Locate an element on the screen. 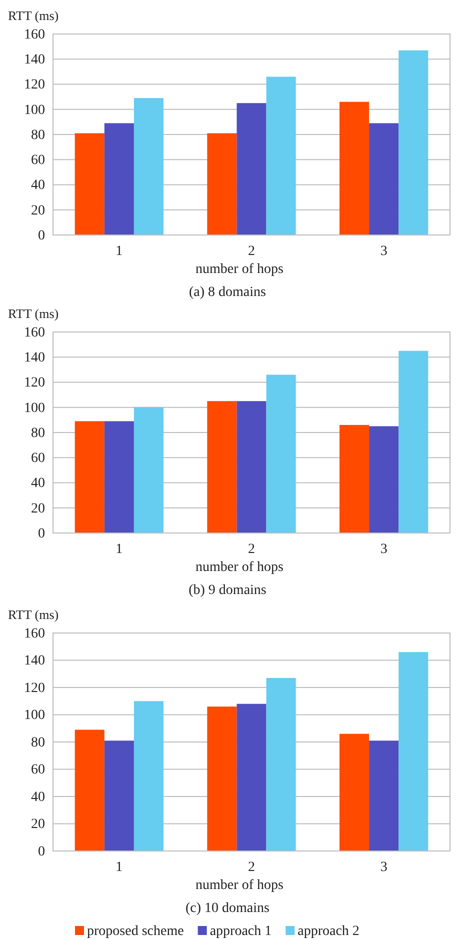  legend-label: proposed scheme is located at coordinates (135, 931).